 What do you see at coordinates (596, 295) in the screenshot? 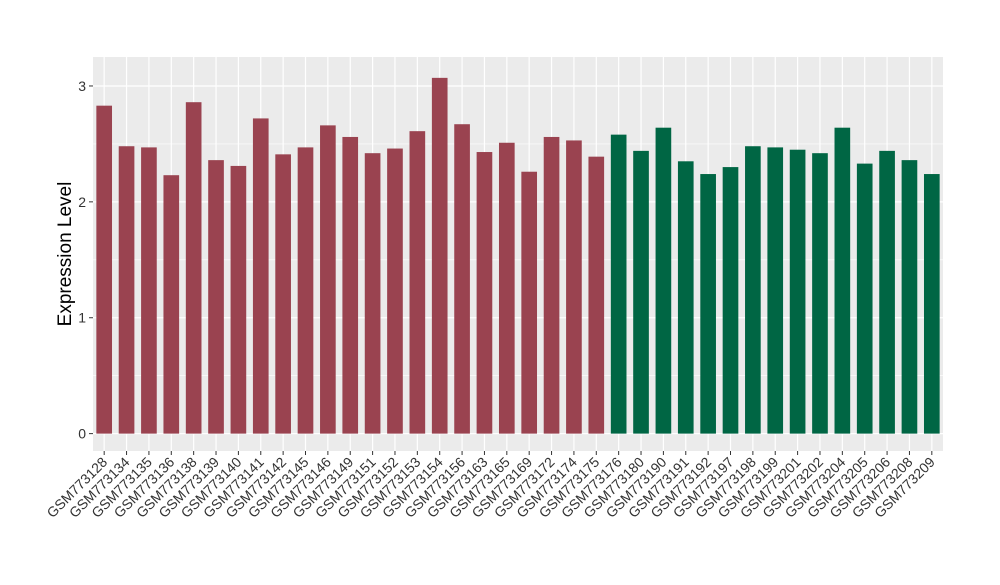
I see `bar-GSM773175` at bounding box center [596, 295].